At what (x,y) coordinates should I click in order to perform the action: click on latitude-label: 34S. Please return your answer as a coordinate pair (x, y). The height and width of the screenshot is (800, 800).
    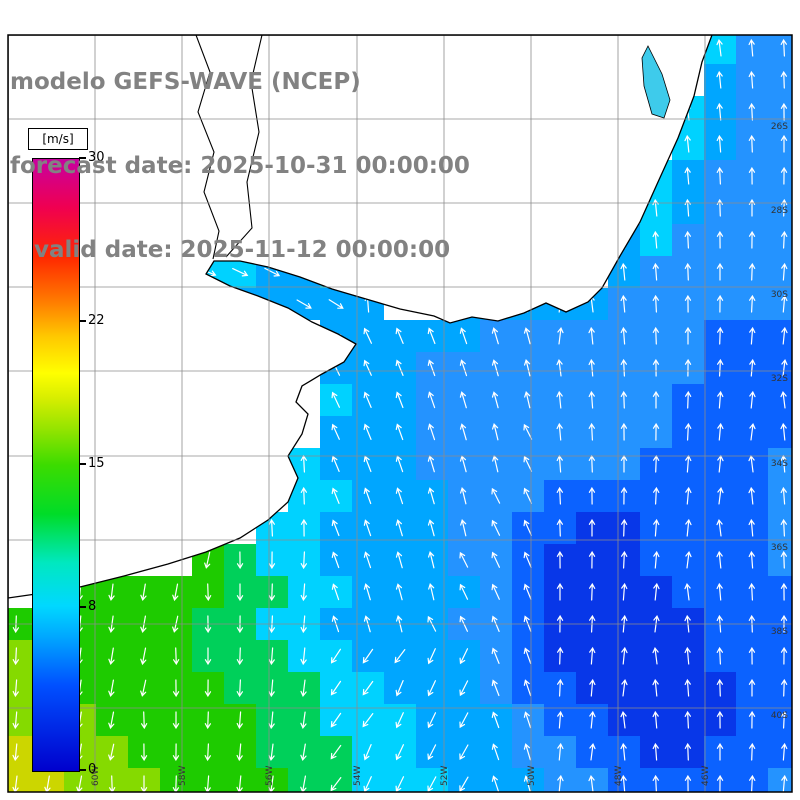
    Looking at the image, I should click on (779, 464).